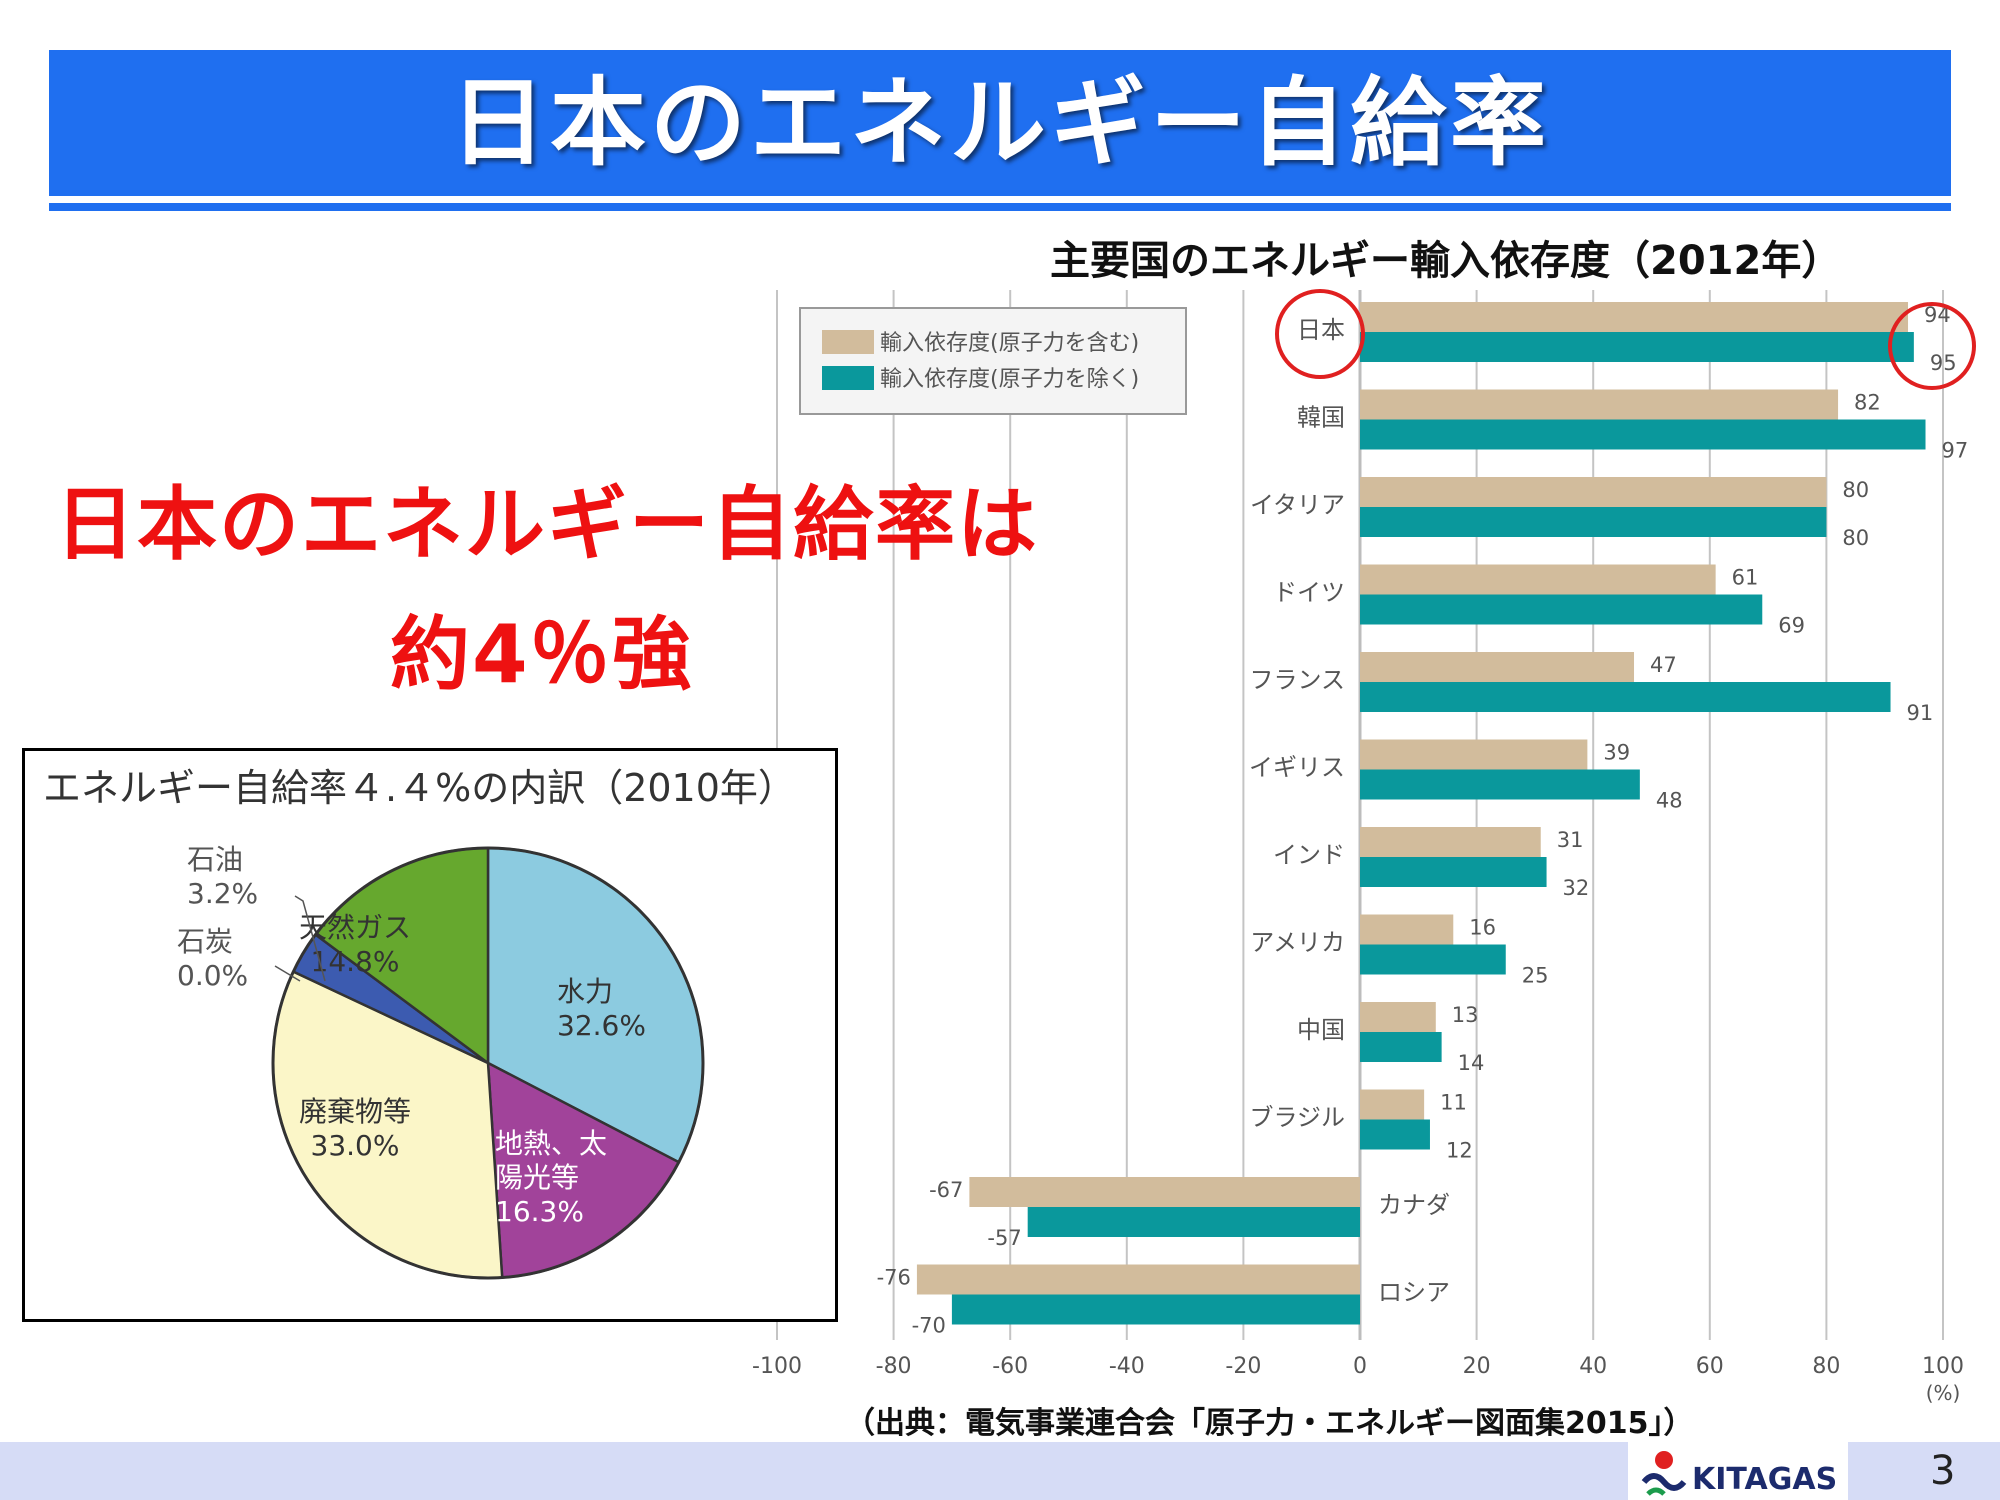  Describe the element at coordinates (1943, 1393) in the screenshot. I see `x-unit-label: (%)` at that location.